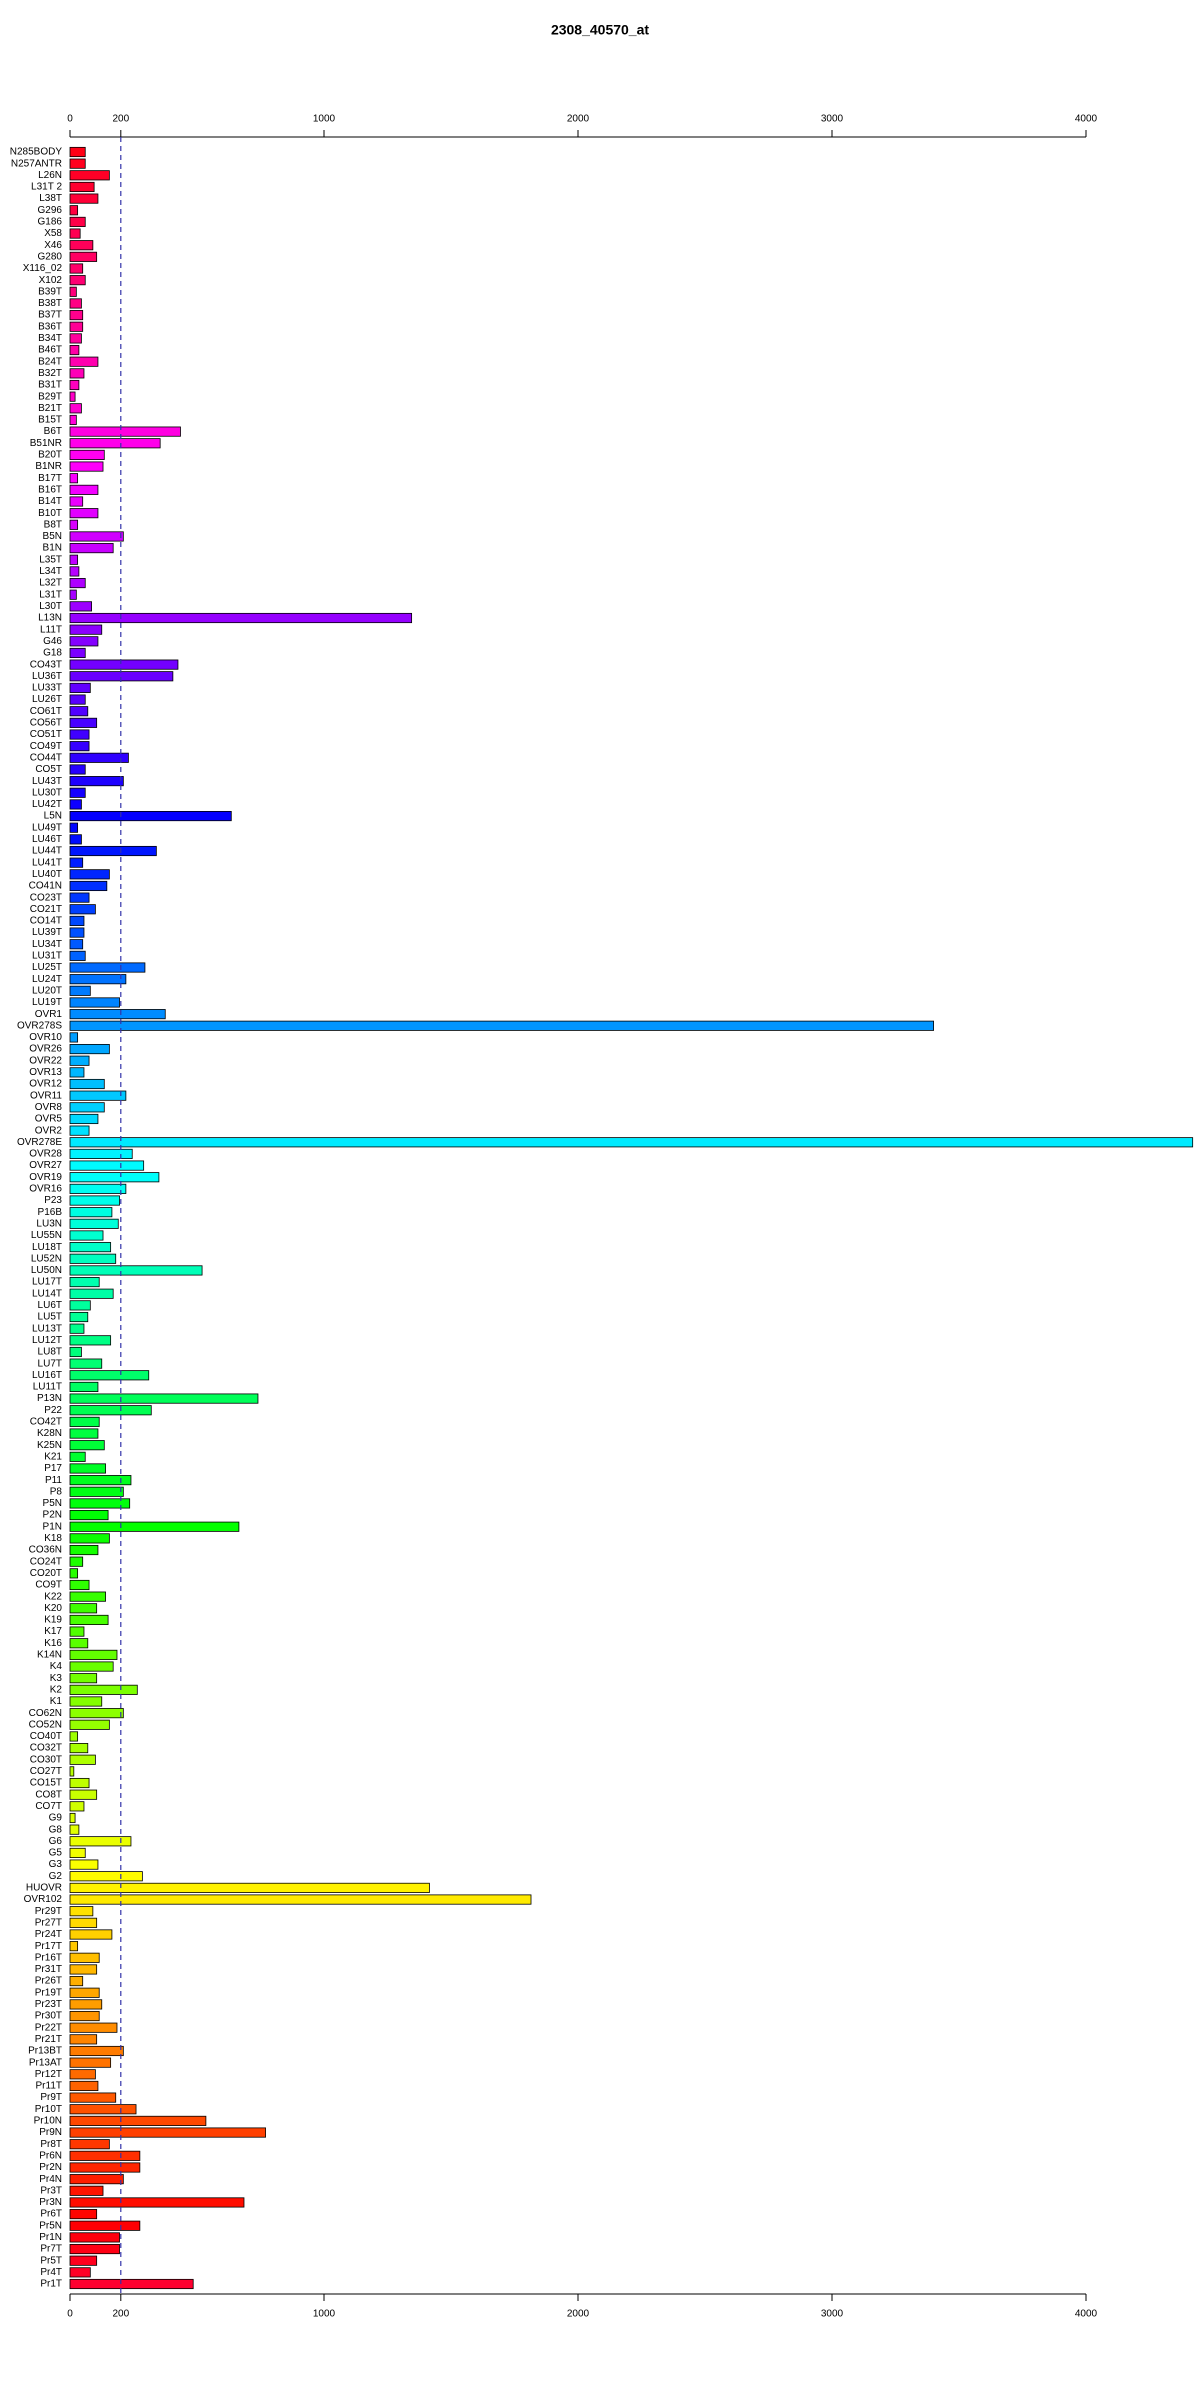 The image size is (1200, 2400). Describe the element at coordinates (46, 1759) in the screenshot. I see `y-tick-label: CO30T` at that location.